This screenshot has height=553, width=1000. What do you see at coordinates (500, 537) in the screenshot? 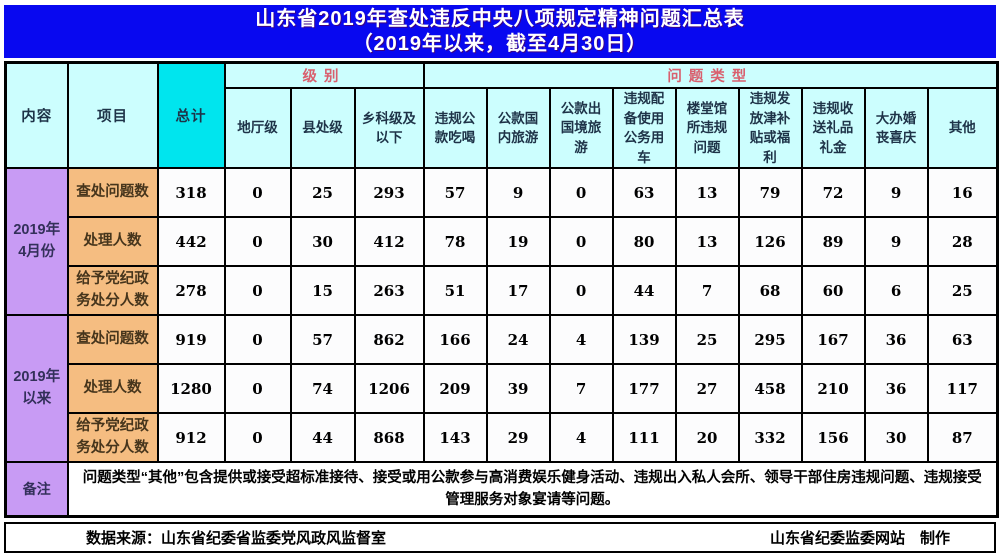
I see `footer-bar: 数据来源：山东省纪委省监委党风政风监督室 山东省纪委监委网站 制作` at bounding box center [500, 537].